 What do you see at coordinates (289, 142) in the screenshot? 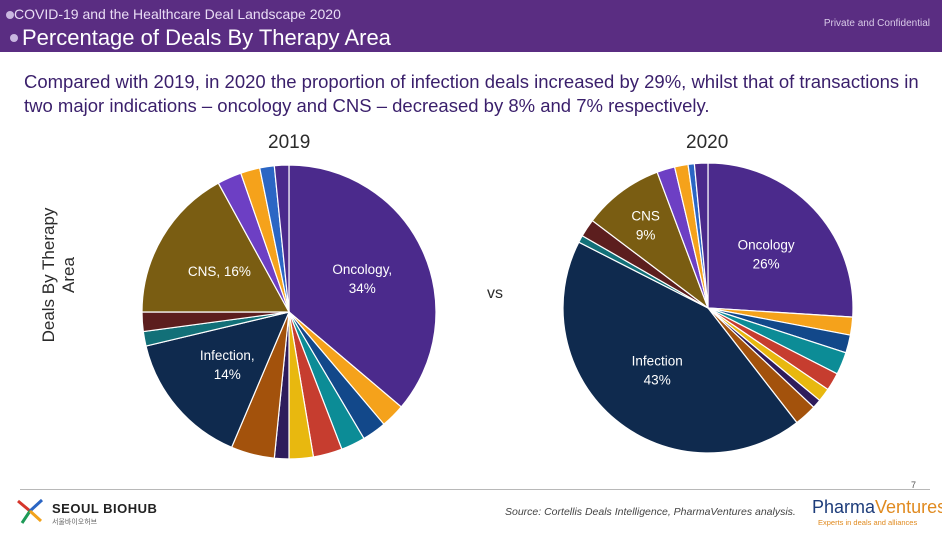
I see `chart-title-2019: 2019` at bounding box center [289, 142].